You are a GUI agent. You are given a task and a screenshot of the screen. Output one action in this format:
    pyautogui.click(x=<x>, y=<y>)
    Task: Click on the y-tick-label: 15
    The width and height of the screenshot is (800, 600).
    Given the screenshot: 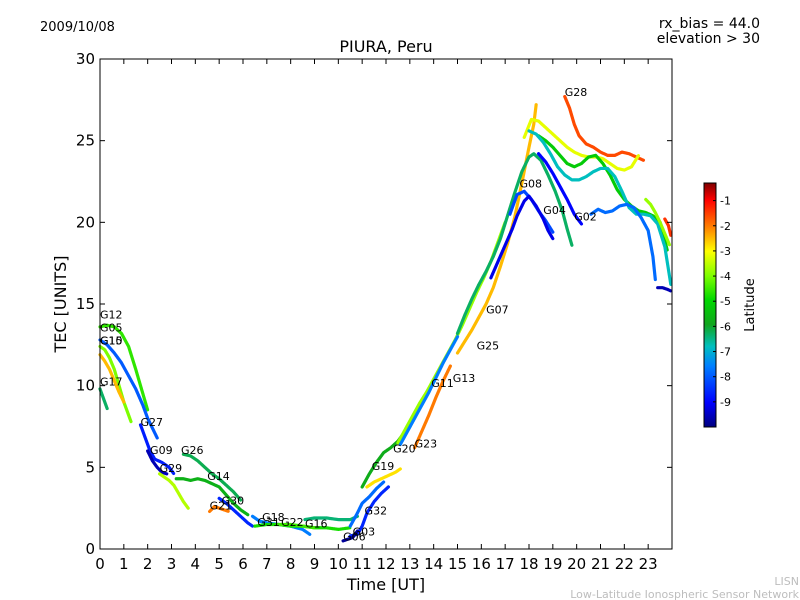 What is the action you would take?
    pyautogui.click(x=85, y=304)
    